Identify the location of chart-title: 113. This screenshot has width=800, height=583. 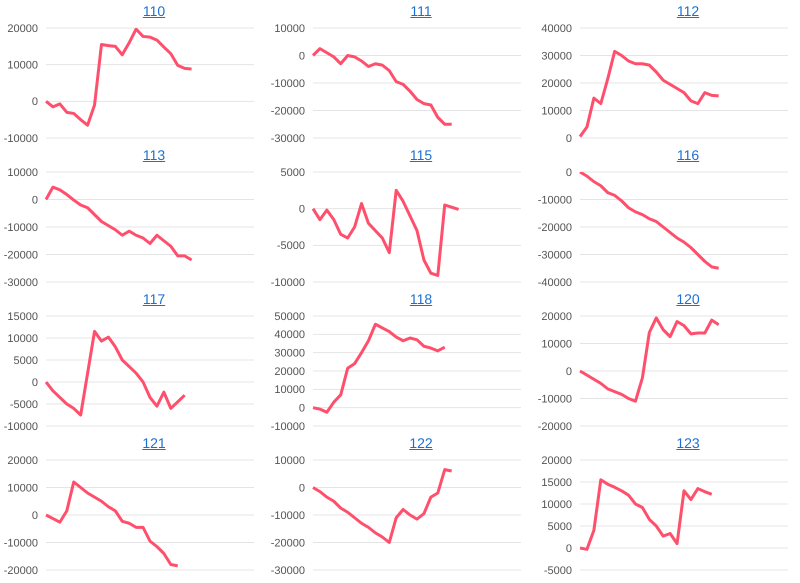
(154, 155).